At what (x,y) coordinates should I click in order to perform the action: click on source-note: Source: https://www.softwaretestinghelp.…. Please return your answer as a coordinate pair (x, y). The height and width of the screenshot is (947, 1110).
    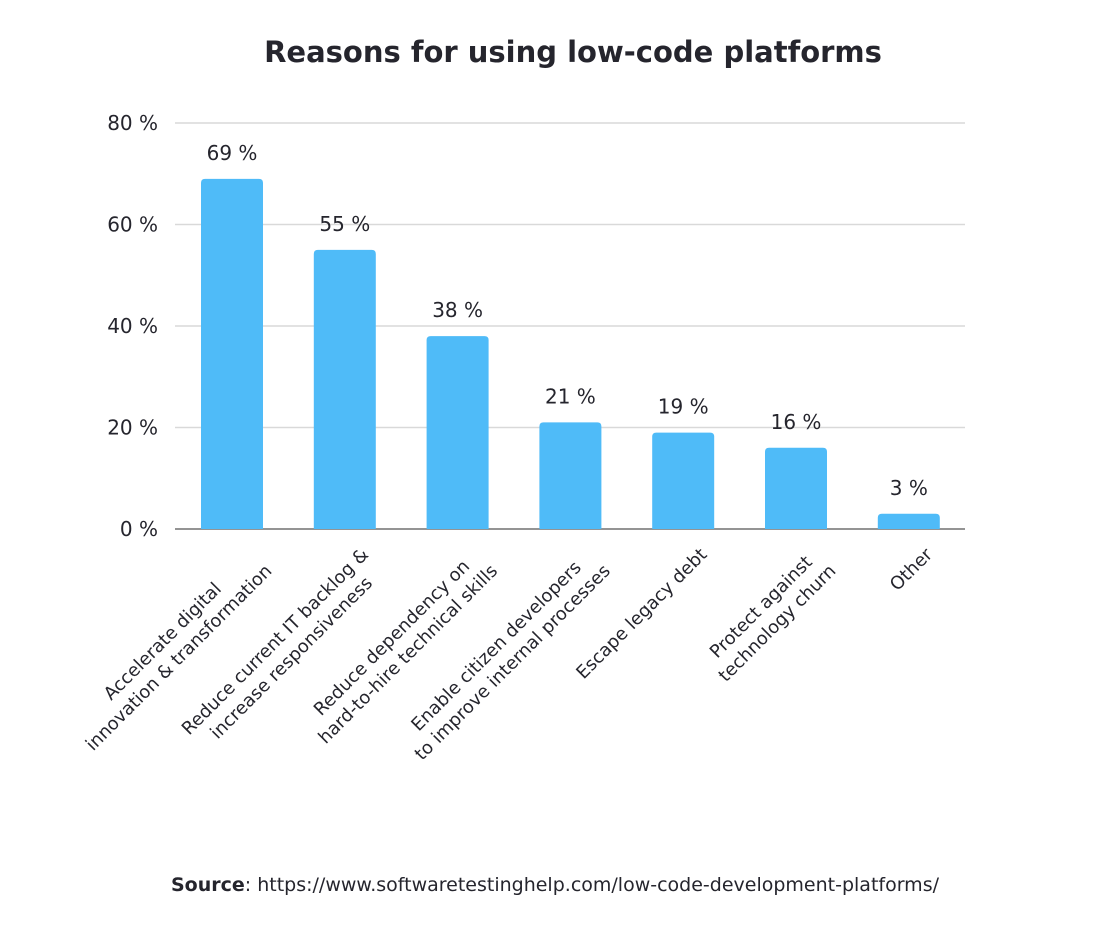
    Looking at the image, I should click on (555, 885).